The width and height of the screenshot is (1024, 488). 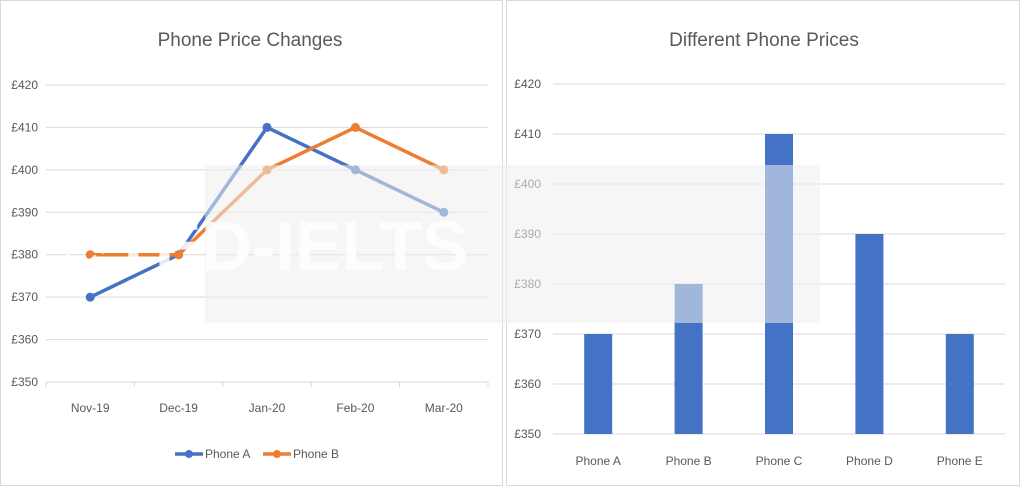 I want to click on x-tick-label: Phone E, so click(x=960, y=461).